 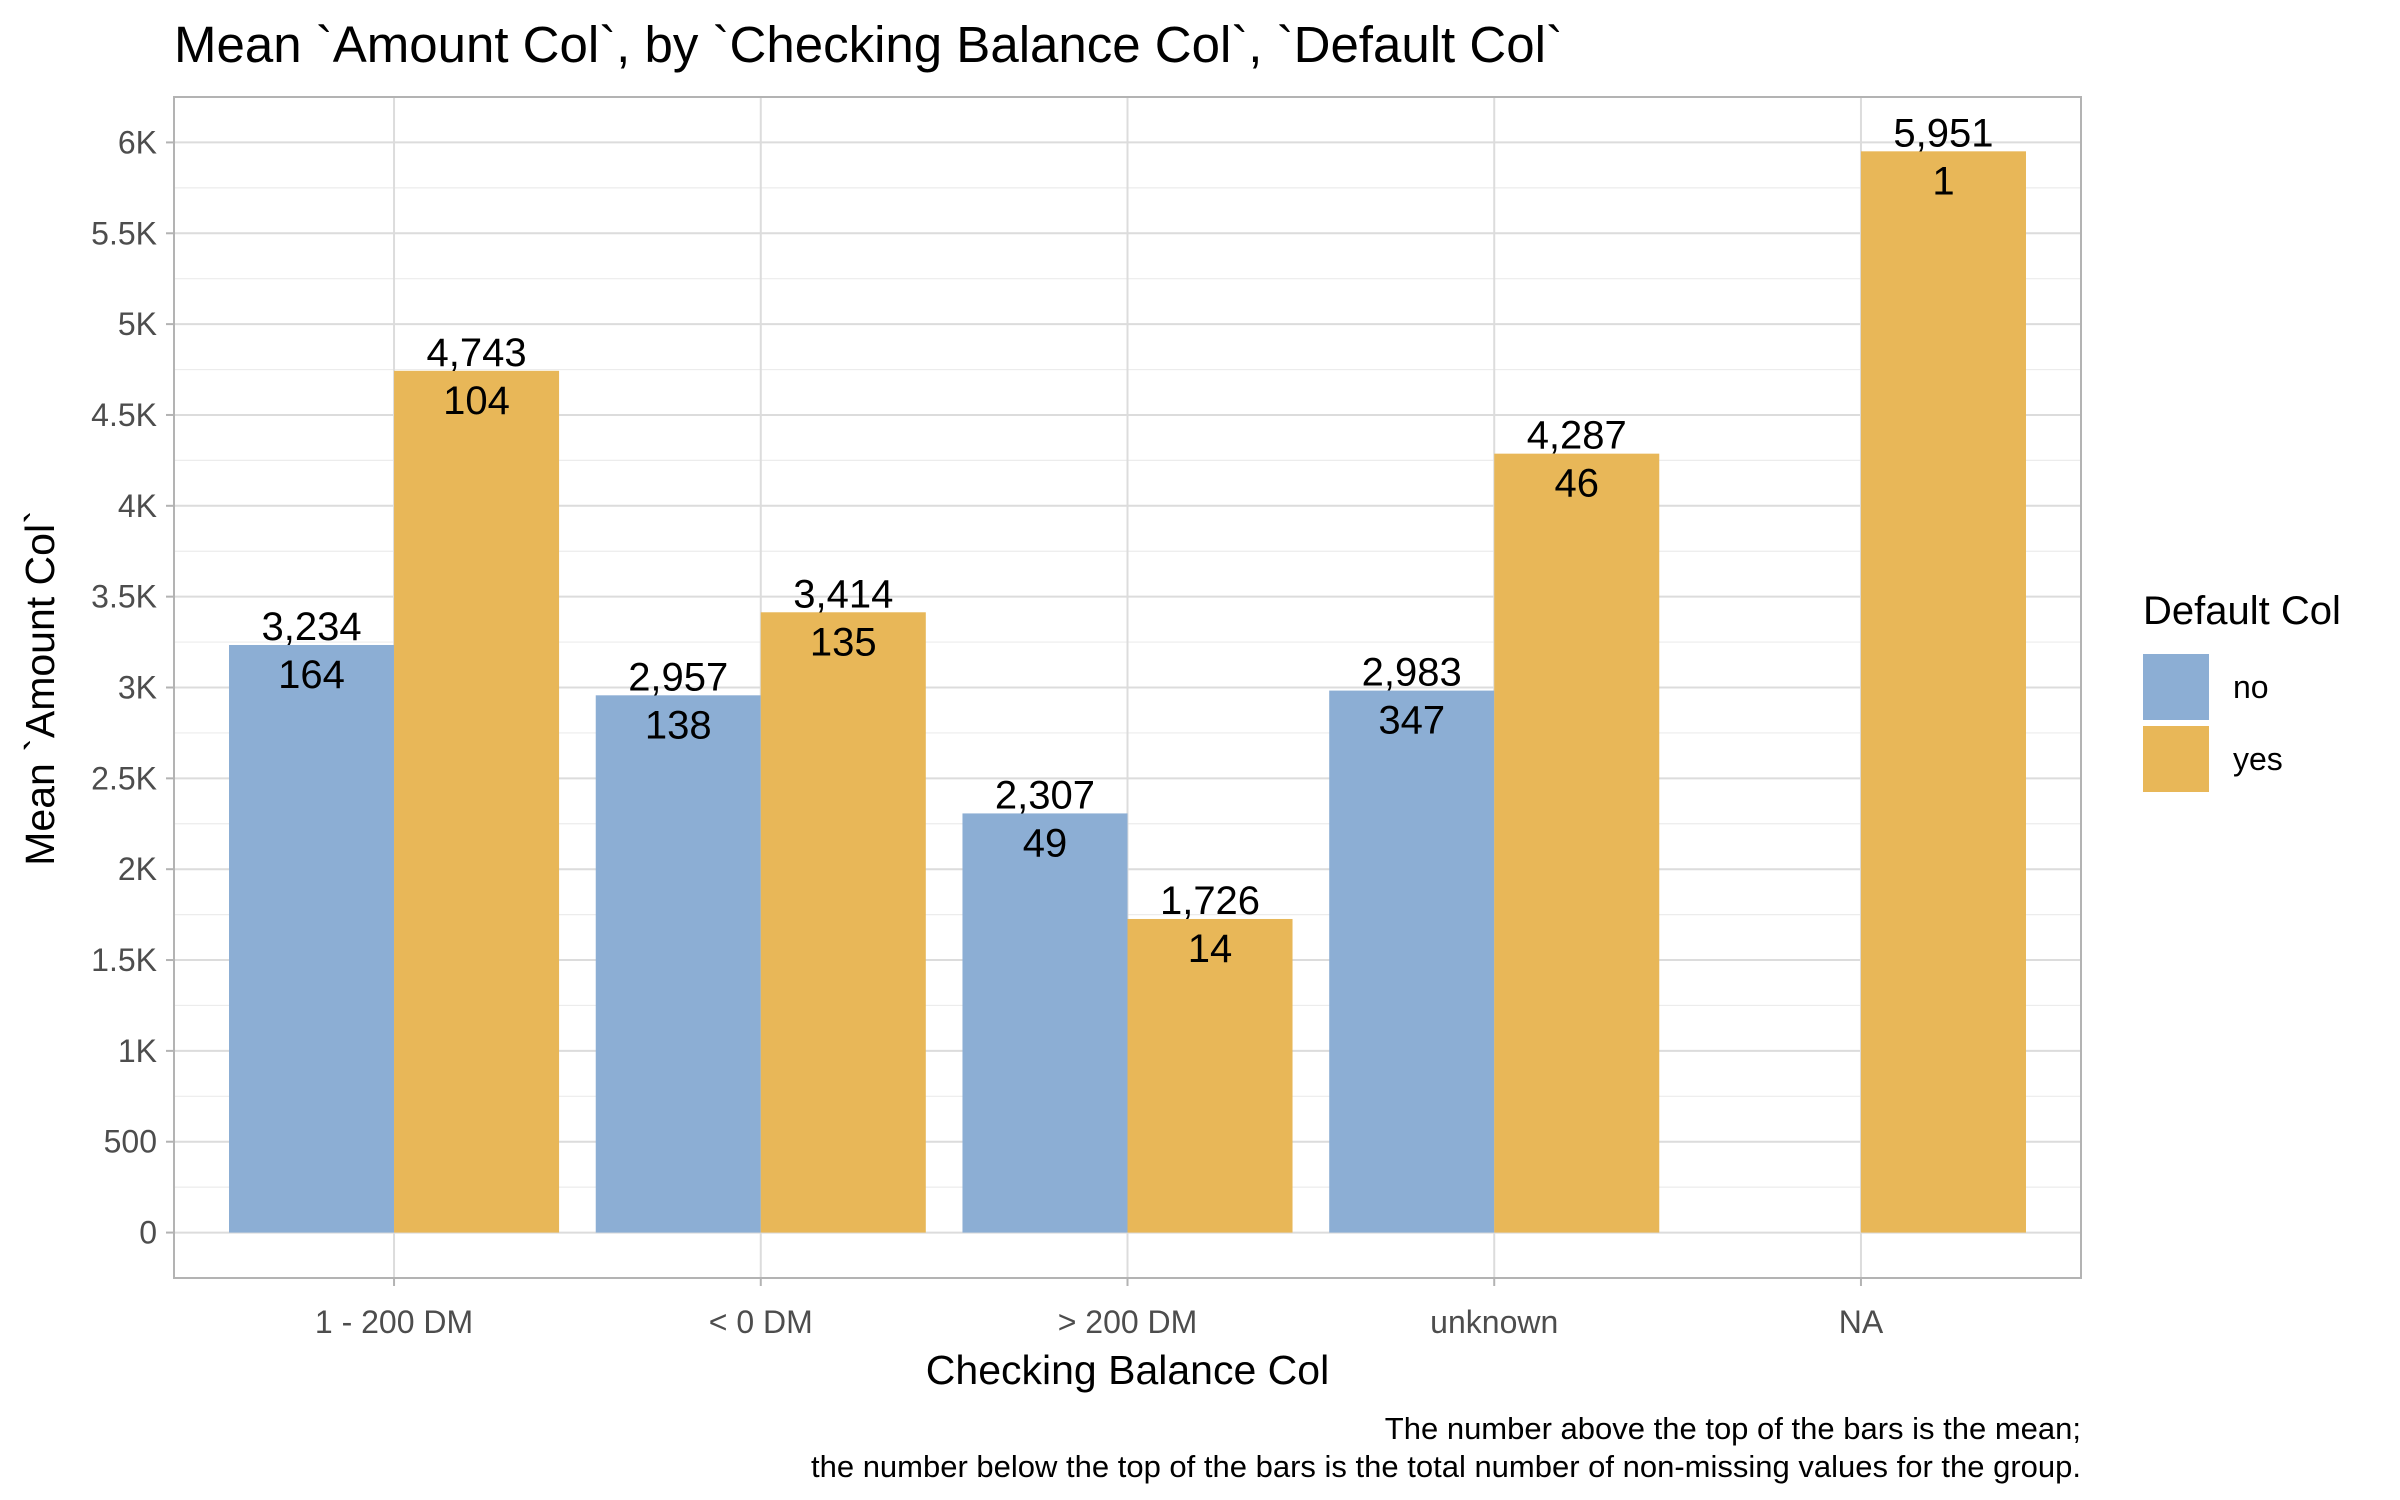 What do you see at coordinates (124, 778) in the screenshot?
I see `y-tick-label: 2.5K` at bounding box center [124, 778].